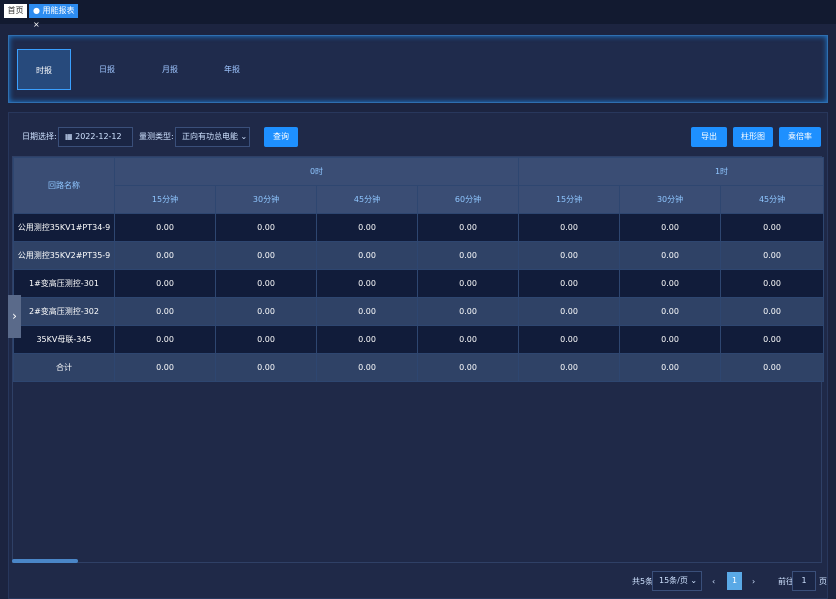  I want to click on table-row: 35KV母联-345 0.00 0.00 0.00 0.00 0.00 0.00 0.00, so click(419, 339).